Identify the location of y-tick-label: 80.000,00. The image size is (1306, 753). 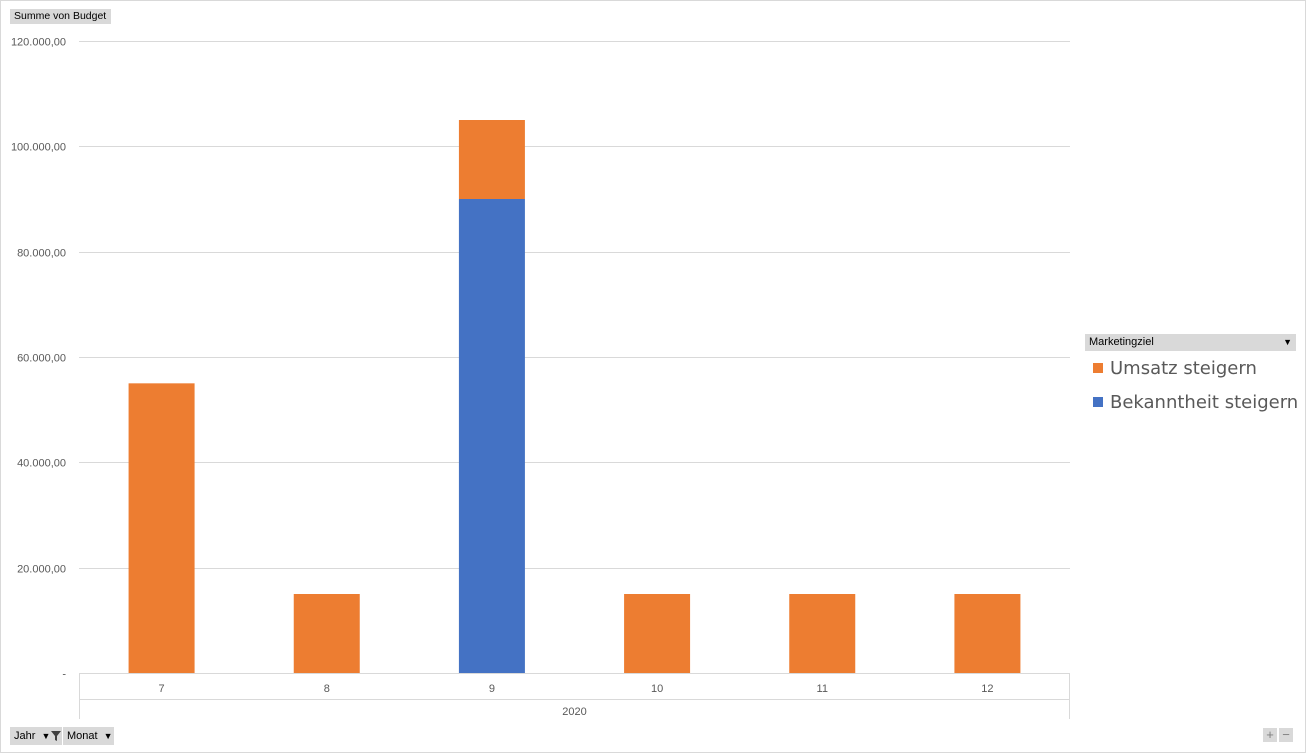
(41, 254).